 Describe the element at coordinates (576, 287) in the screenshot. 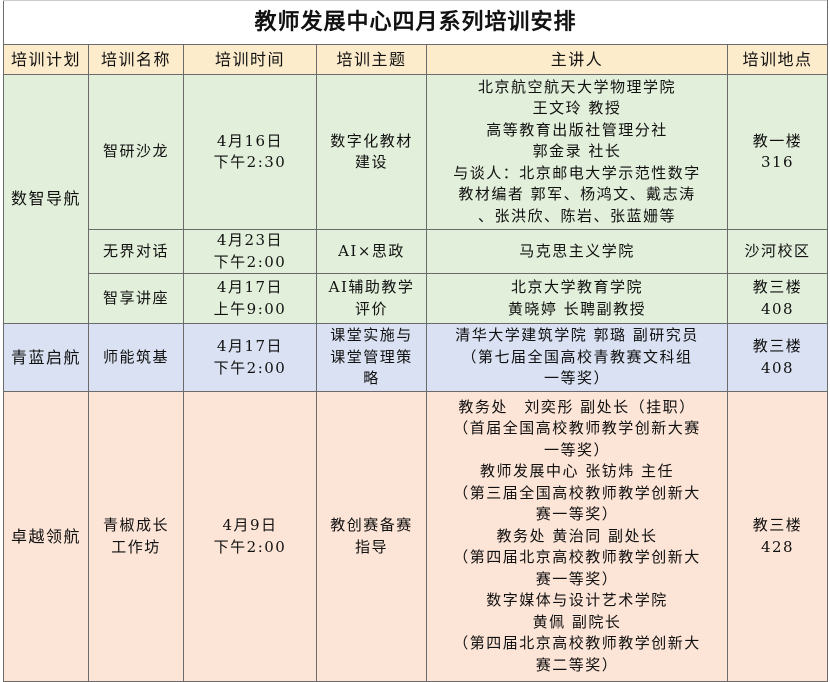

I see `speaker-cell-line: 北京大学教育学院` at that location.